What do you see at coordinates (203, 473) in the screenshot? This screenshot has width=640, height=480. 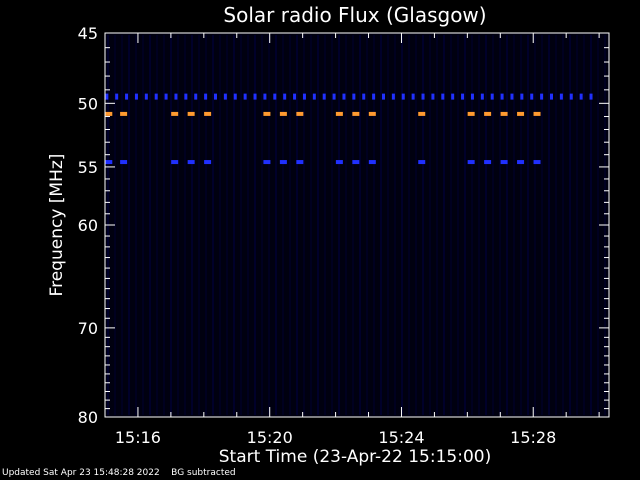 I see `bg-subtracted-note: BG subtracted` at bounding box center [203, 473].